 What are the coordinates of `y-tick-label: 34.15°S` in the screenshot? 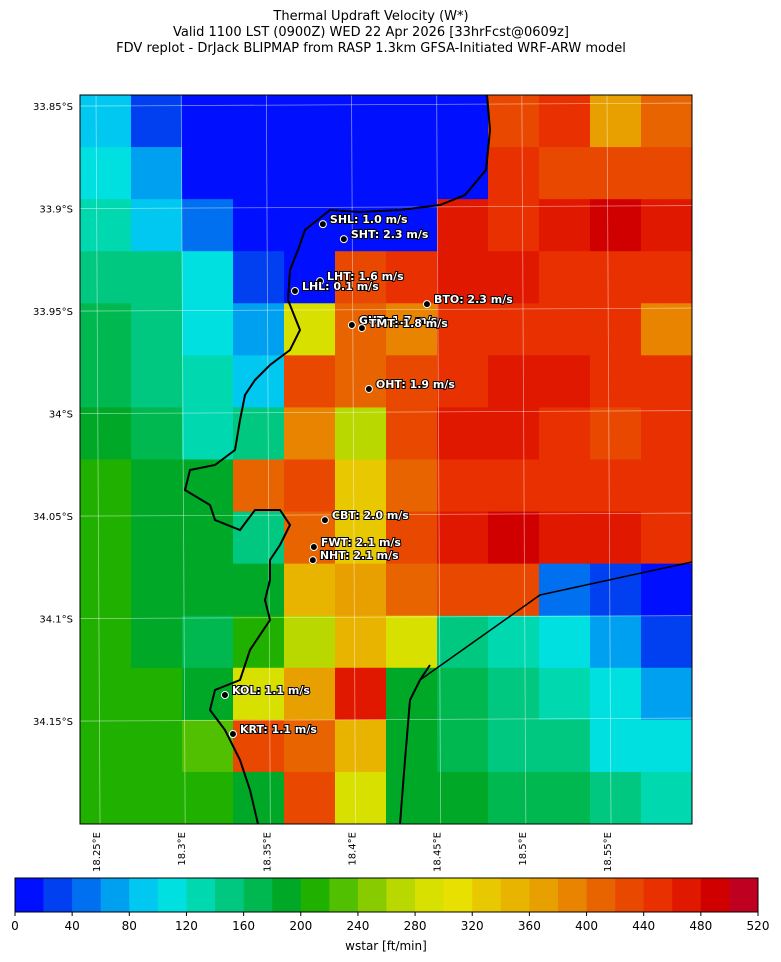 It's located at (53, 722).